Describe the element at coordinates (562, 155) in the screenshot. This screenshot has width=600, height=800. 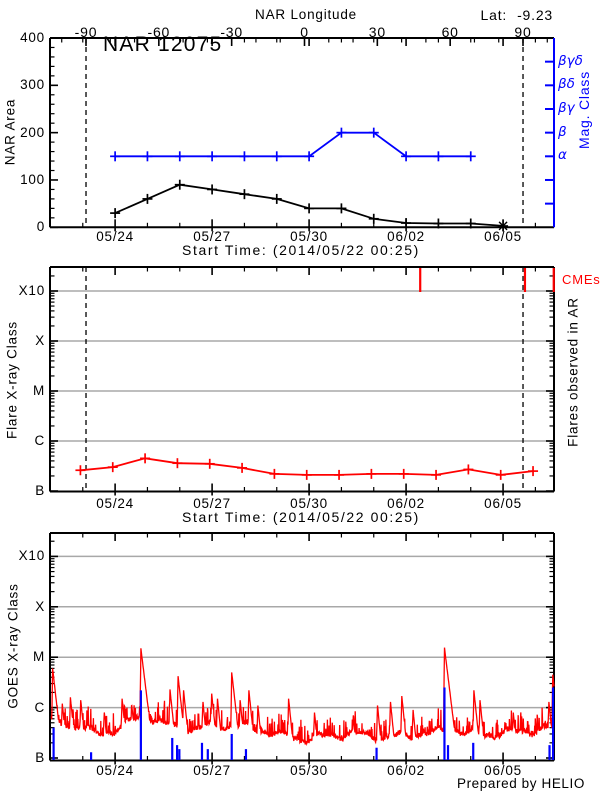
I see `mag-class-tick-label: α` at that location.